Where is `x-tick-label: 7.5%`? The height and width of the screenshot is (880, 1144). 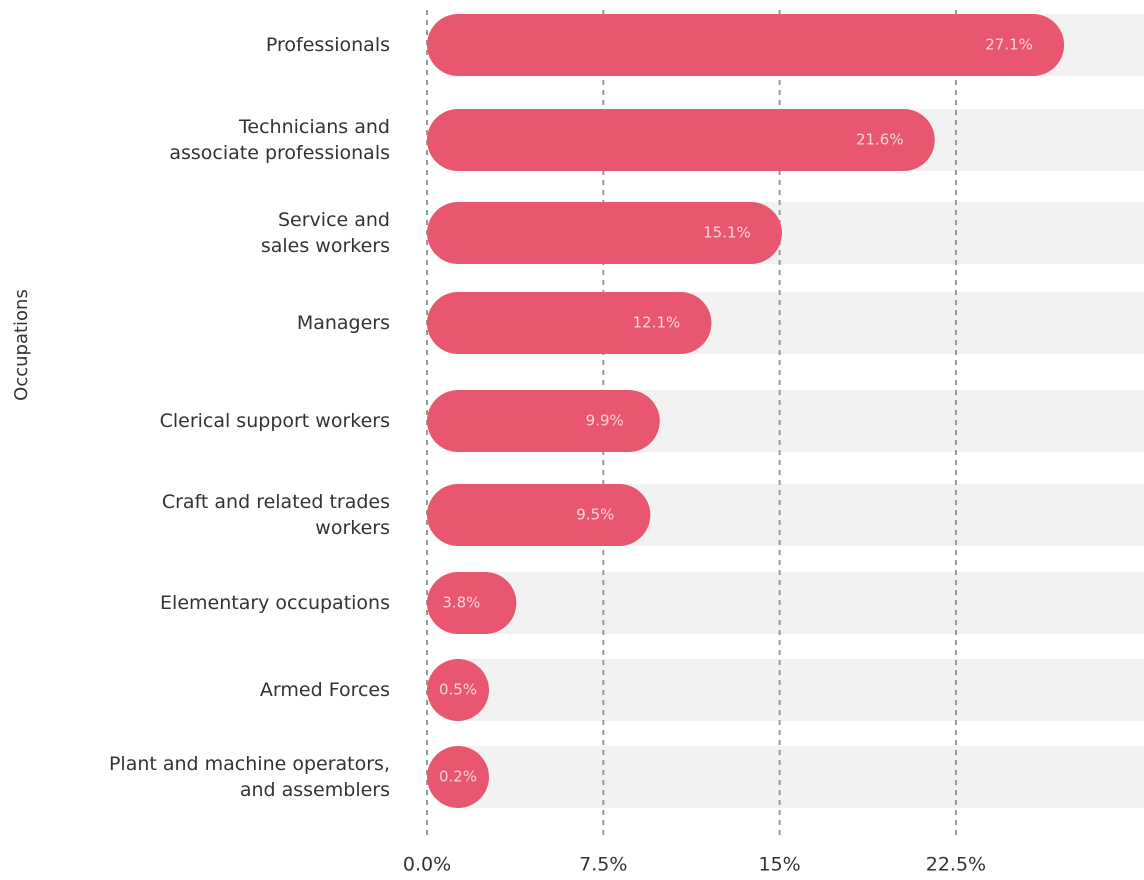
x-tick-label: 7.5% is located at coordinates (603, 865).